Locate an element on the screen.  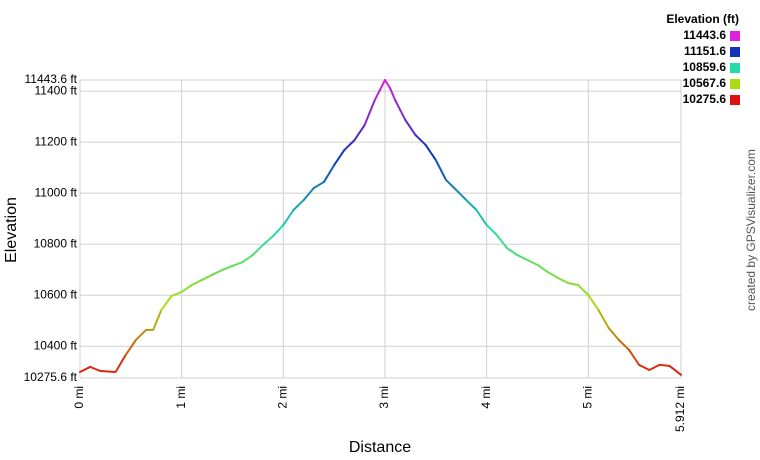
x-tick-label: 3 mi is located at coordinates (384, 397).